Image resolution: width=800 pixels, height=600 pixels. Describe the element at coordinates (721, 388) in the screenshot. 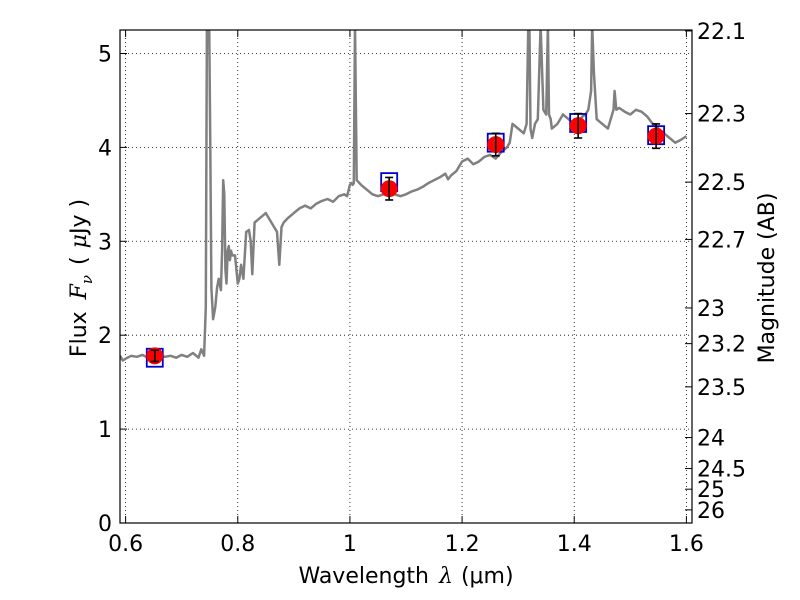

I see `mag-tick-label: 23.5` at that location.